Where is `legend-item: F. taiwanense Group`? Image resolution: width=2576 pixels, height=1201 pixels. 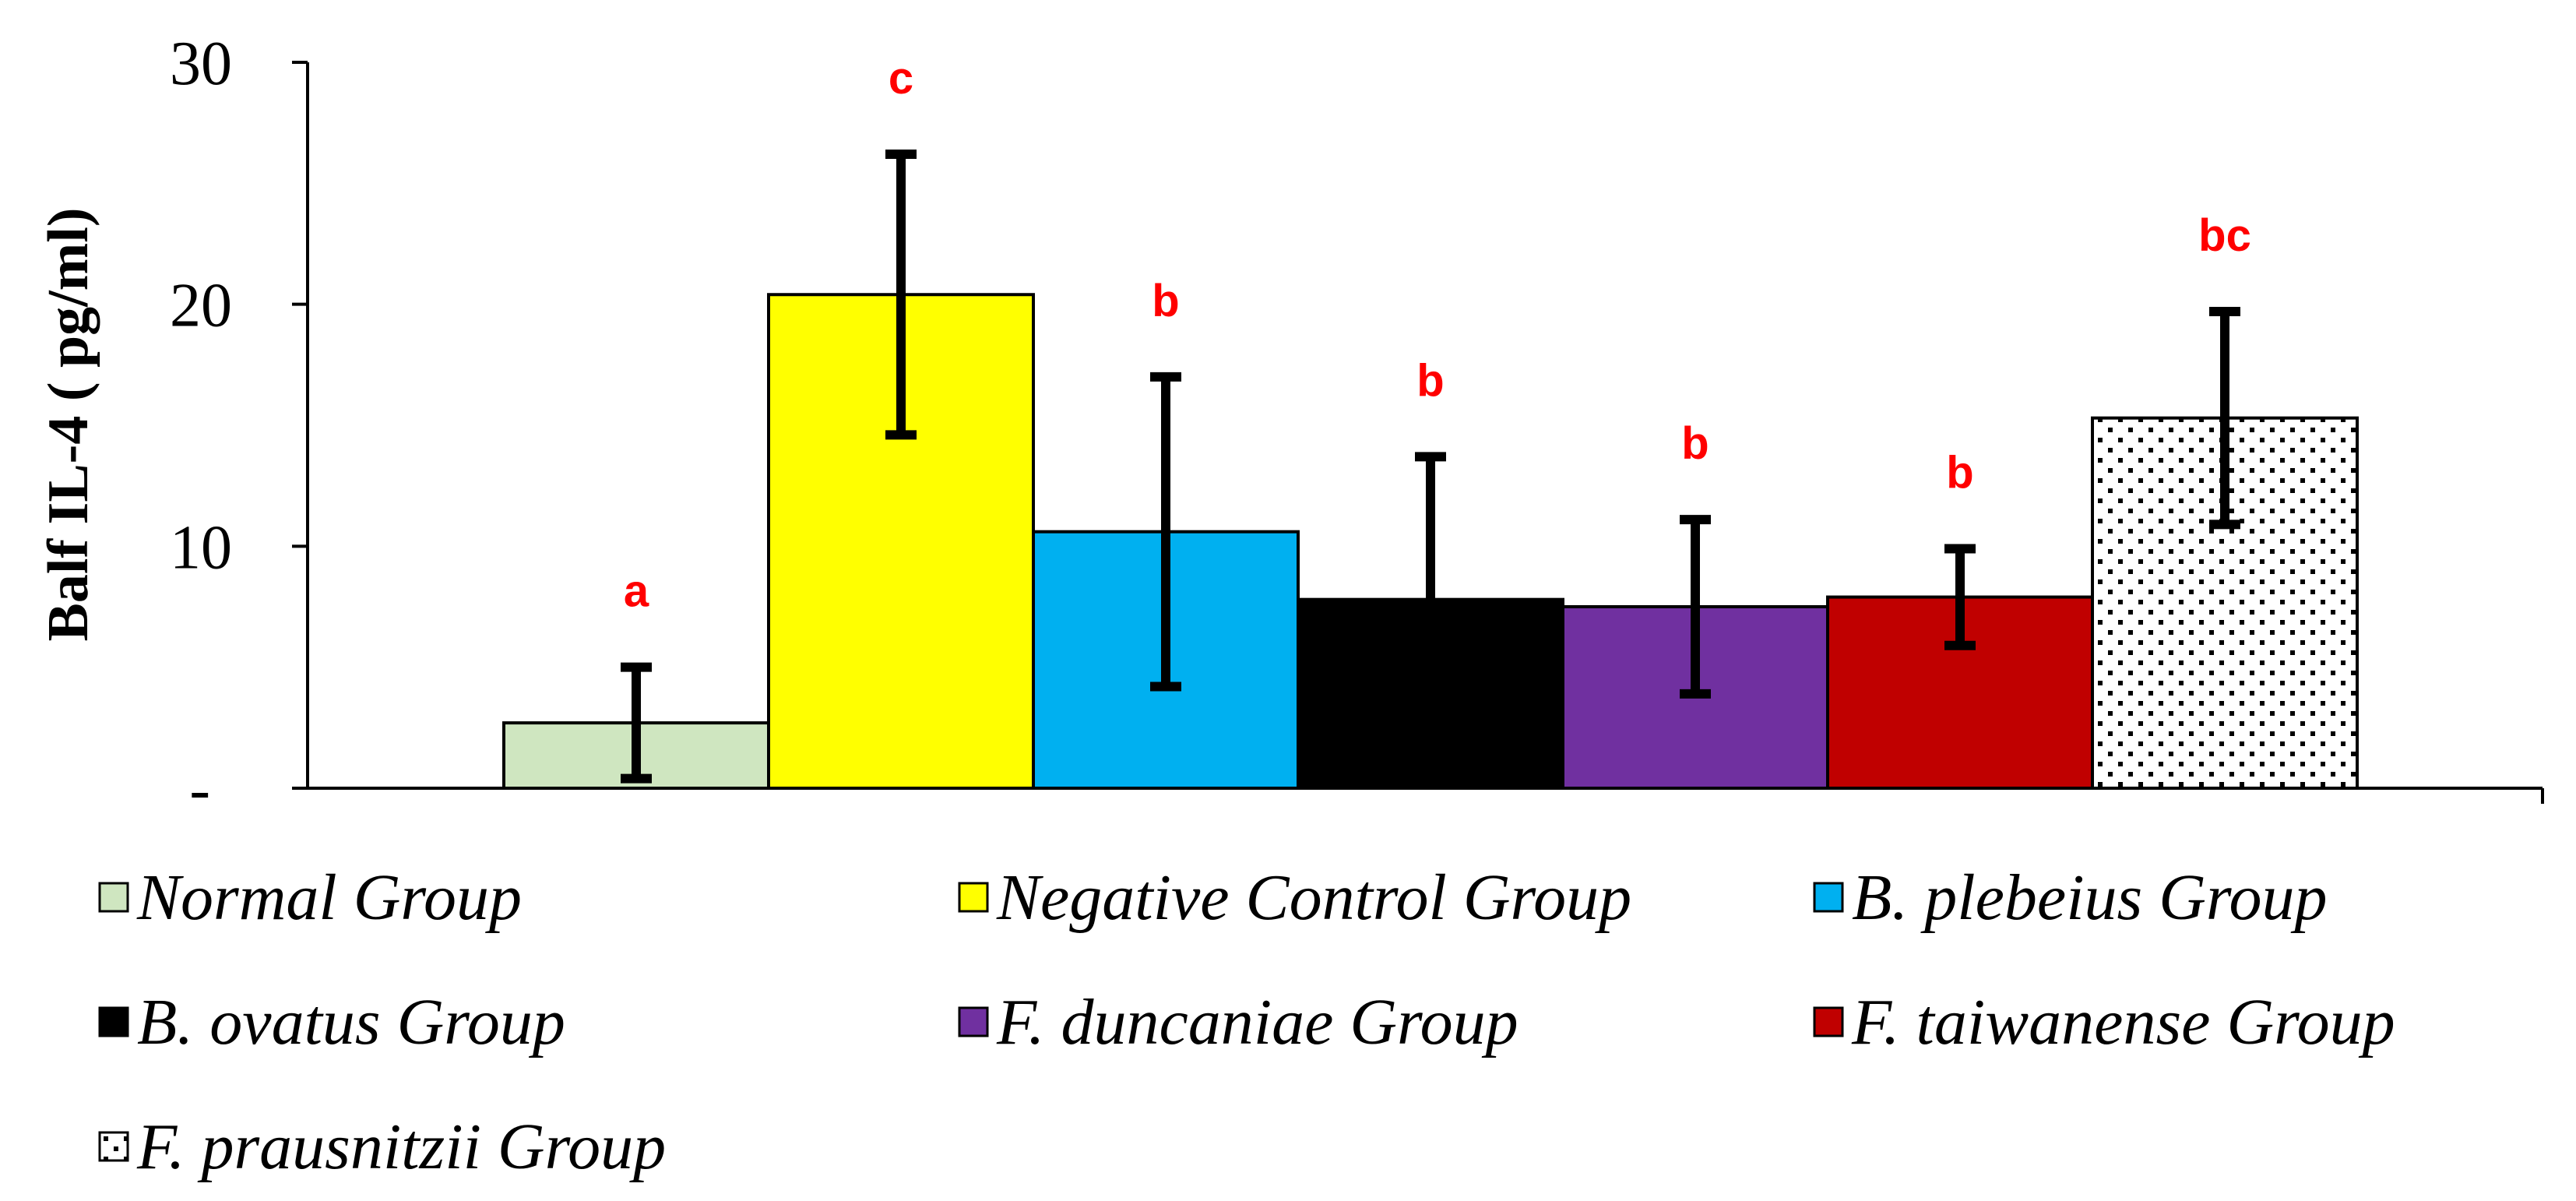
legend-item: F. taiwanense Group is located at coordinates (2104, 1022).